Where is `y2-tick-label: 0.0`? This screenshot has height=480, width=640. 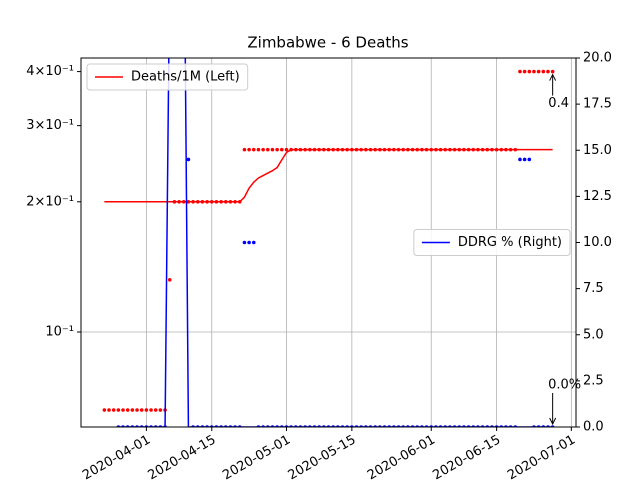 y2-tick-label: 0.0 is located at coordinates (593, 427).